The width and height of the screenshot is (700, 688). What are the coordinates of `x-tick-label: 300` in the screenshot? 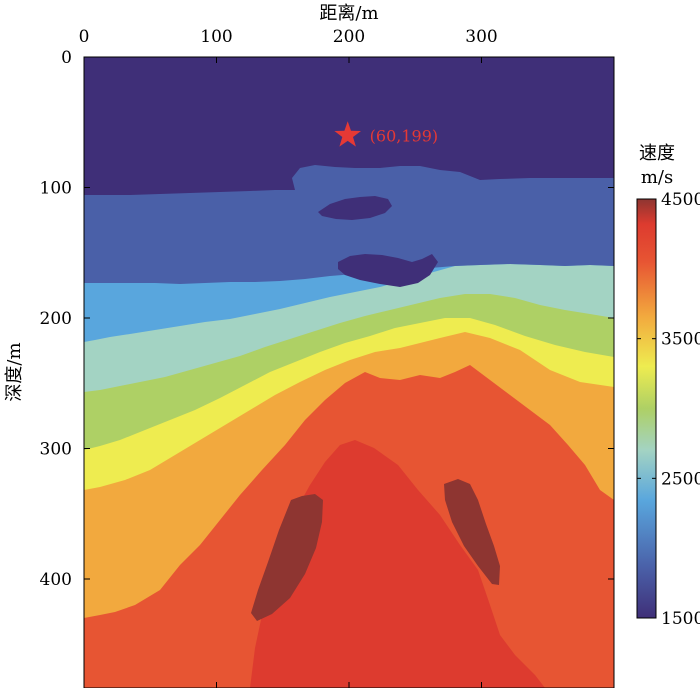 It's located at (481, 37).